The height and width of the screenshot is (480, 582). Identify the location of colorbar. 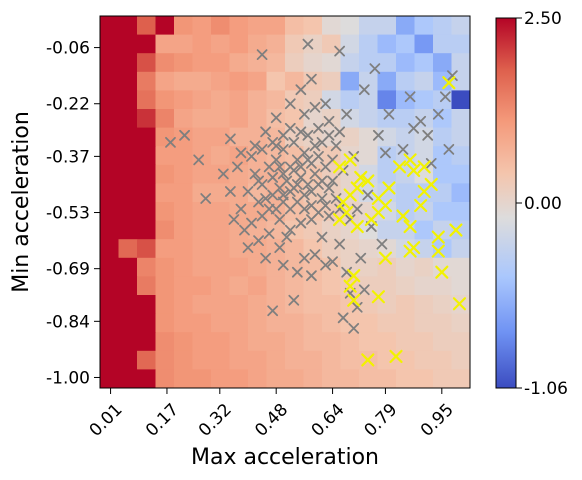
(506, 203).